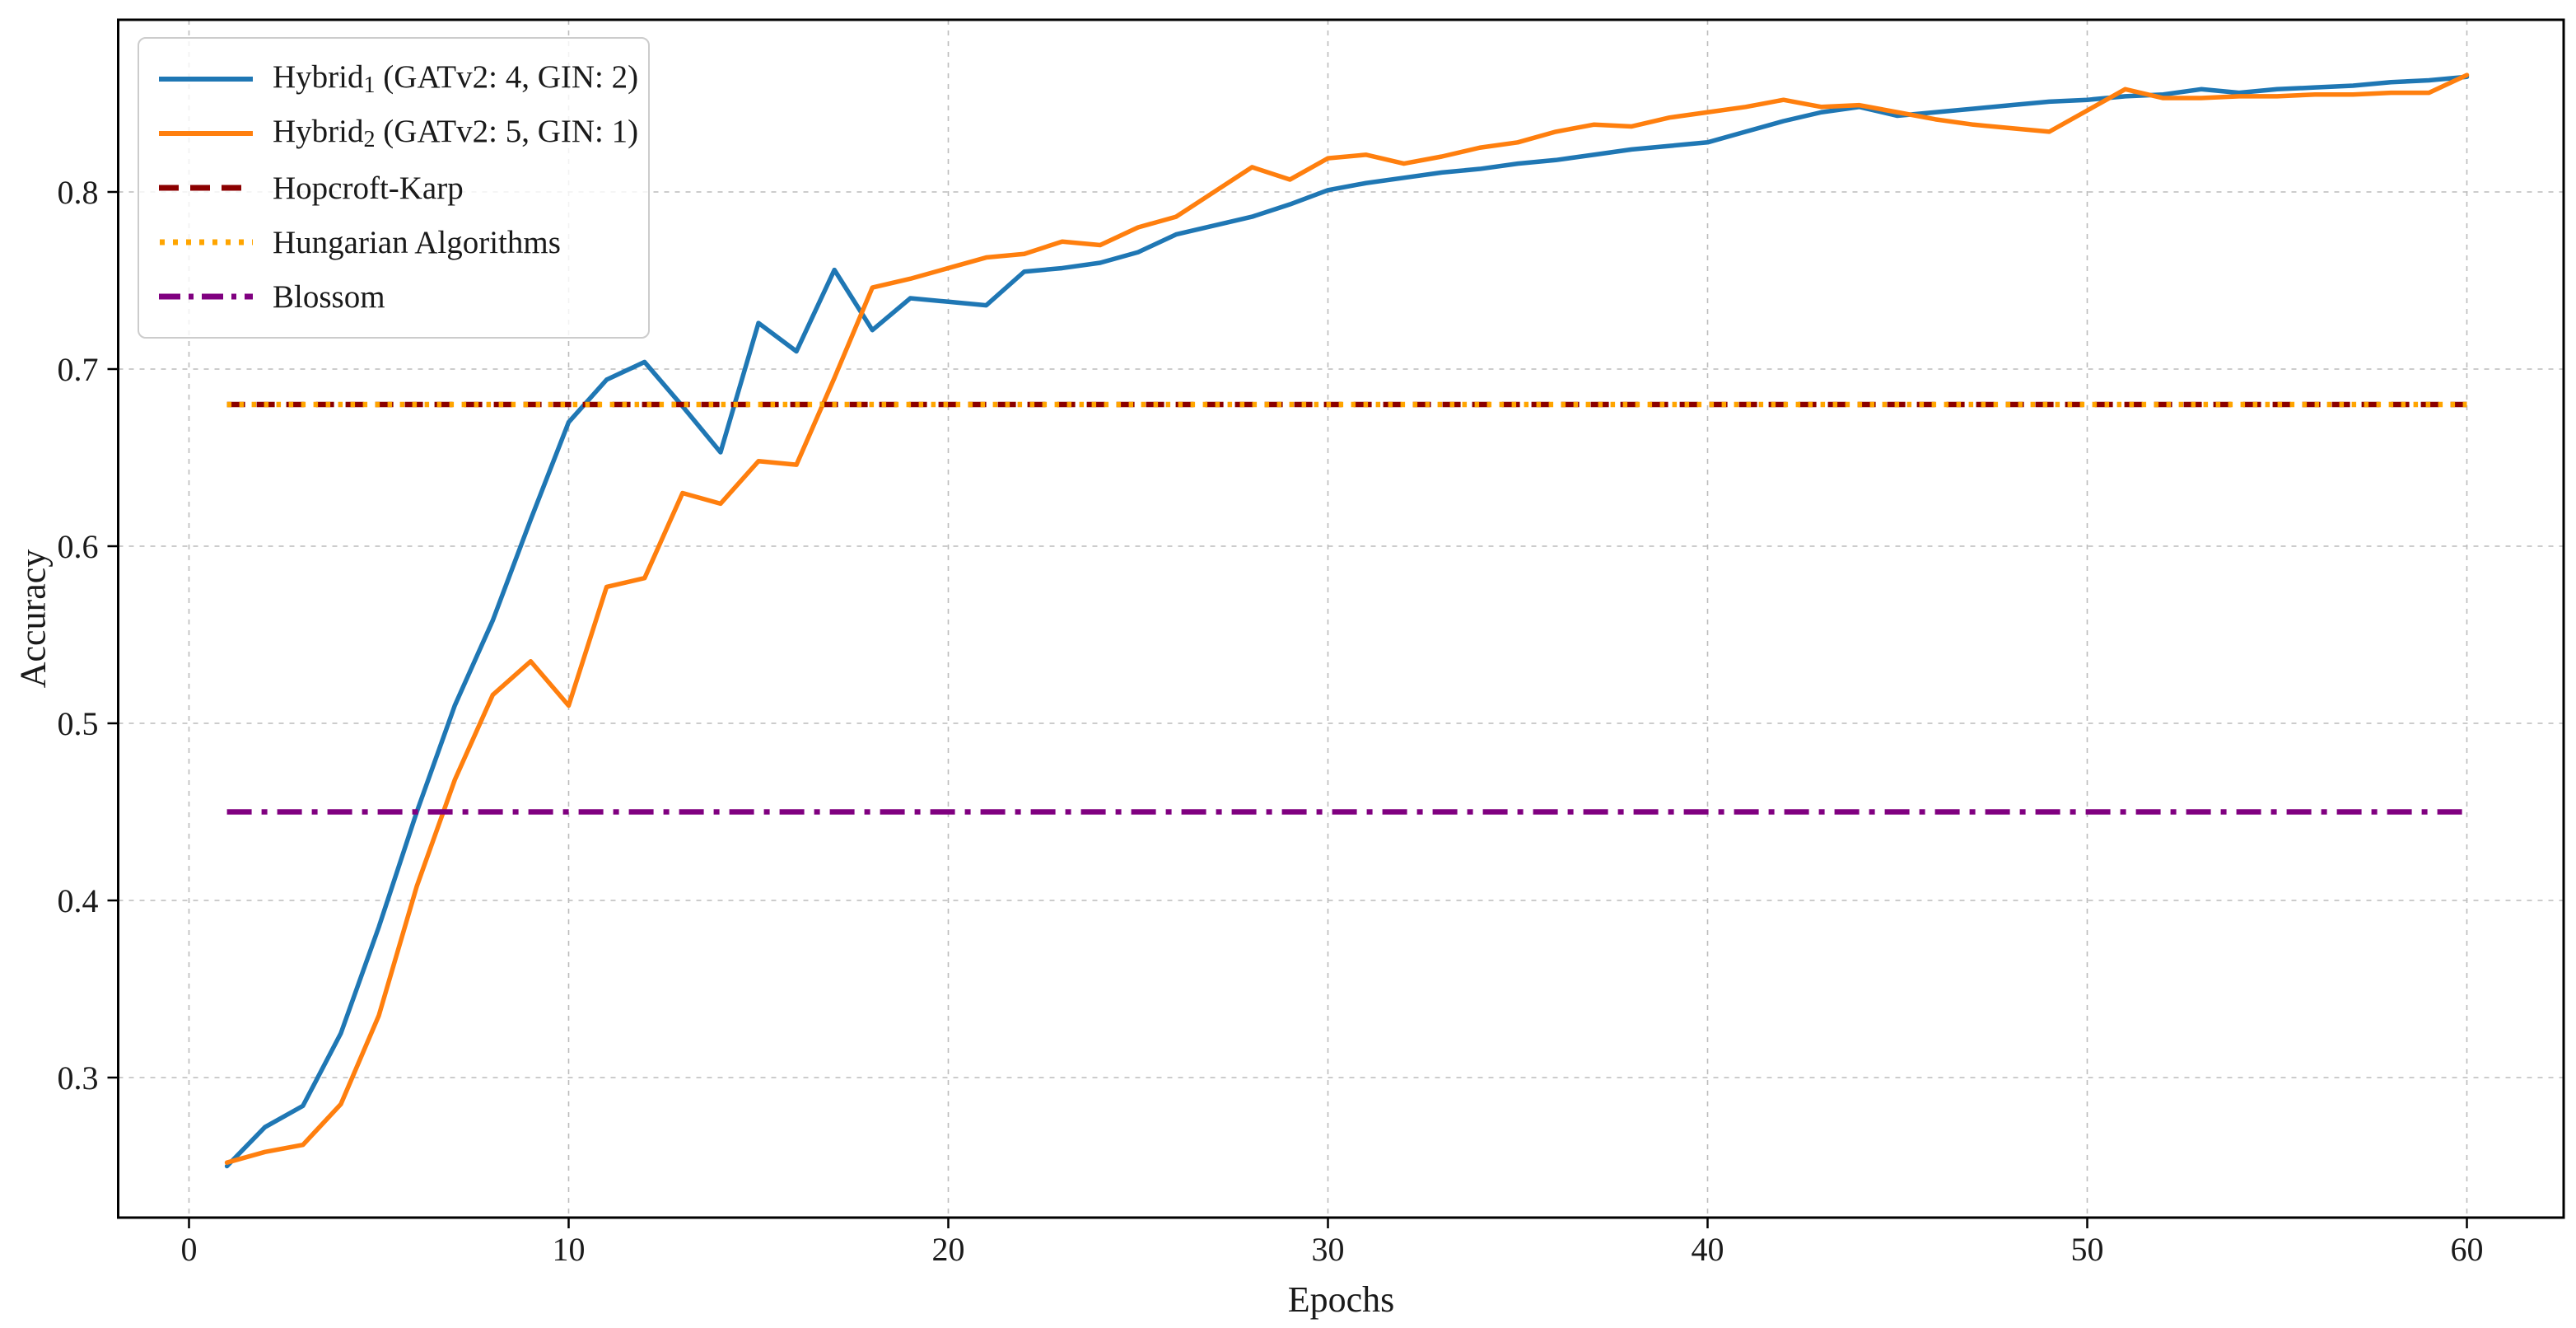  Describe the element at coordinates (206, 79) in the screenshot. I see `legend-swatch-hybrid1-line` at that location.